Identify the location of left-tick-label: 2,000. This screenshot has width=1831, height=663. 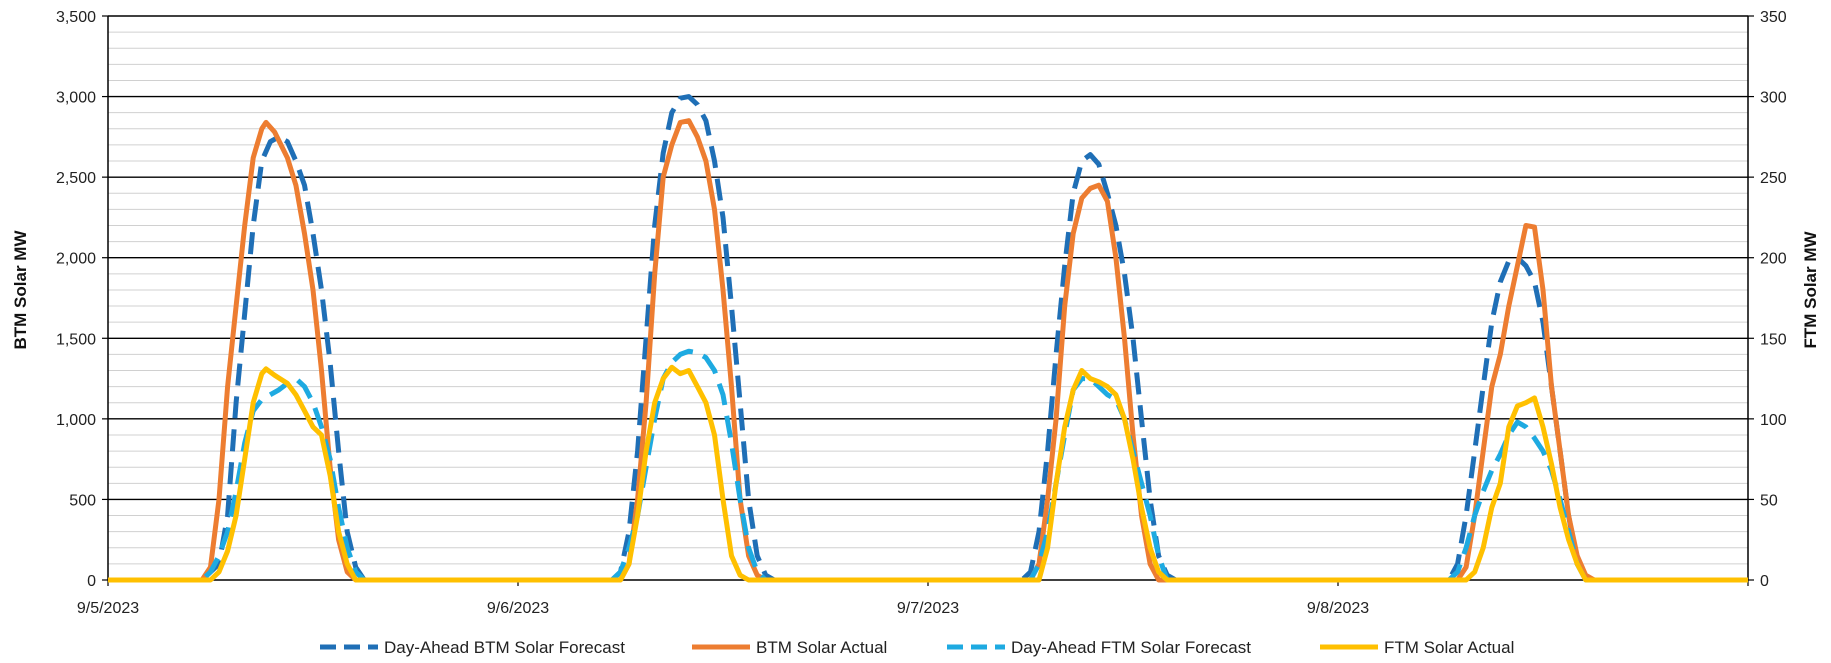
(76, 259).